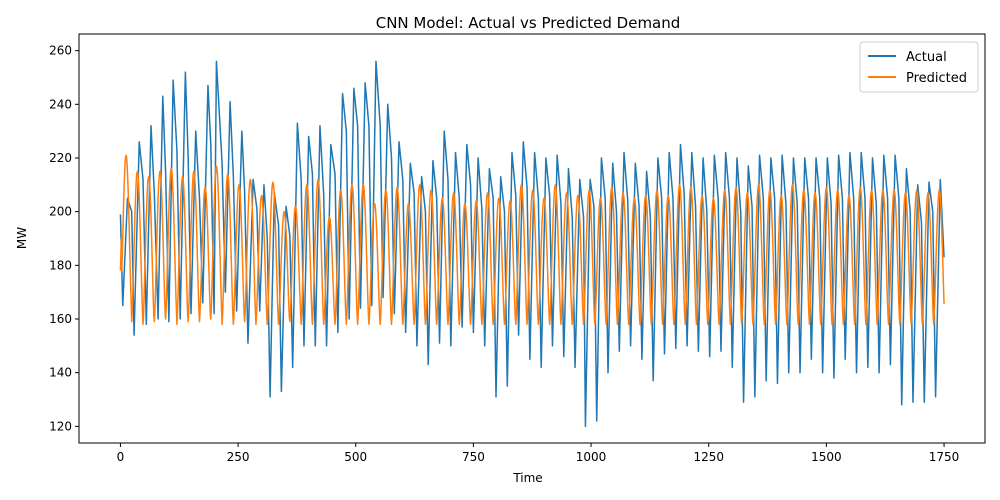 This screenshot has width=1000, height=500. I want to click on x-axis-title: Time, so click(527, 478).